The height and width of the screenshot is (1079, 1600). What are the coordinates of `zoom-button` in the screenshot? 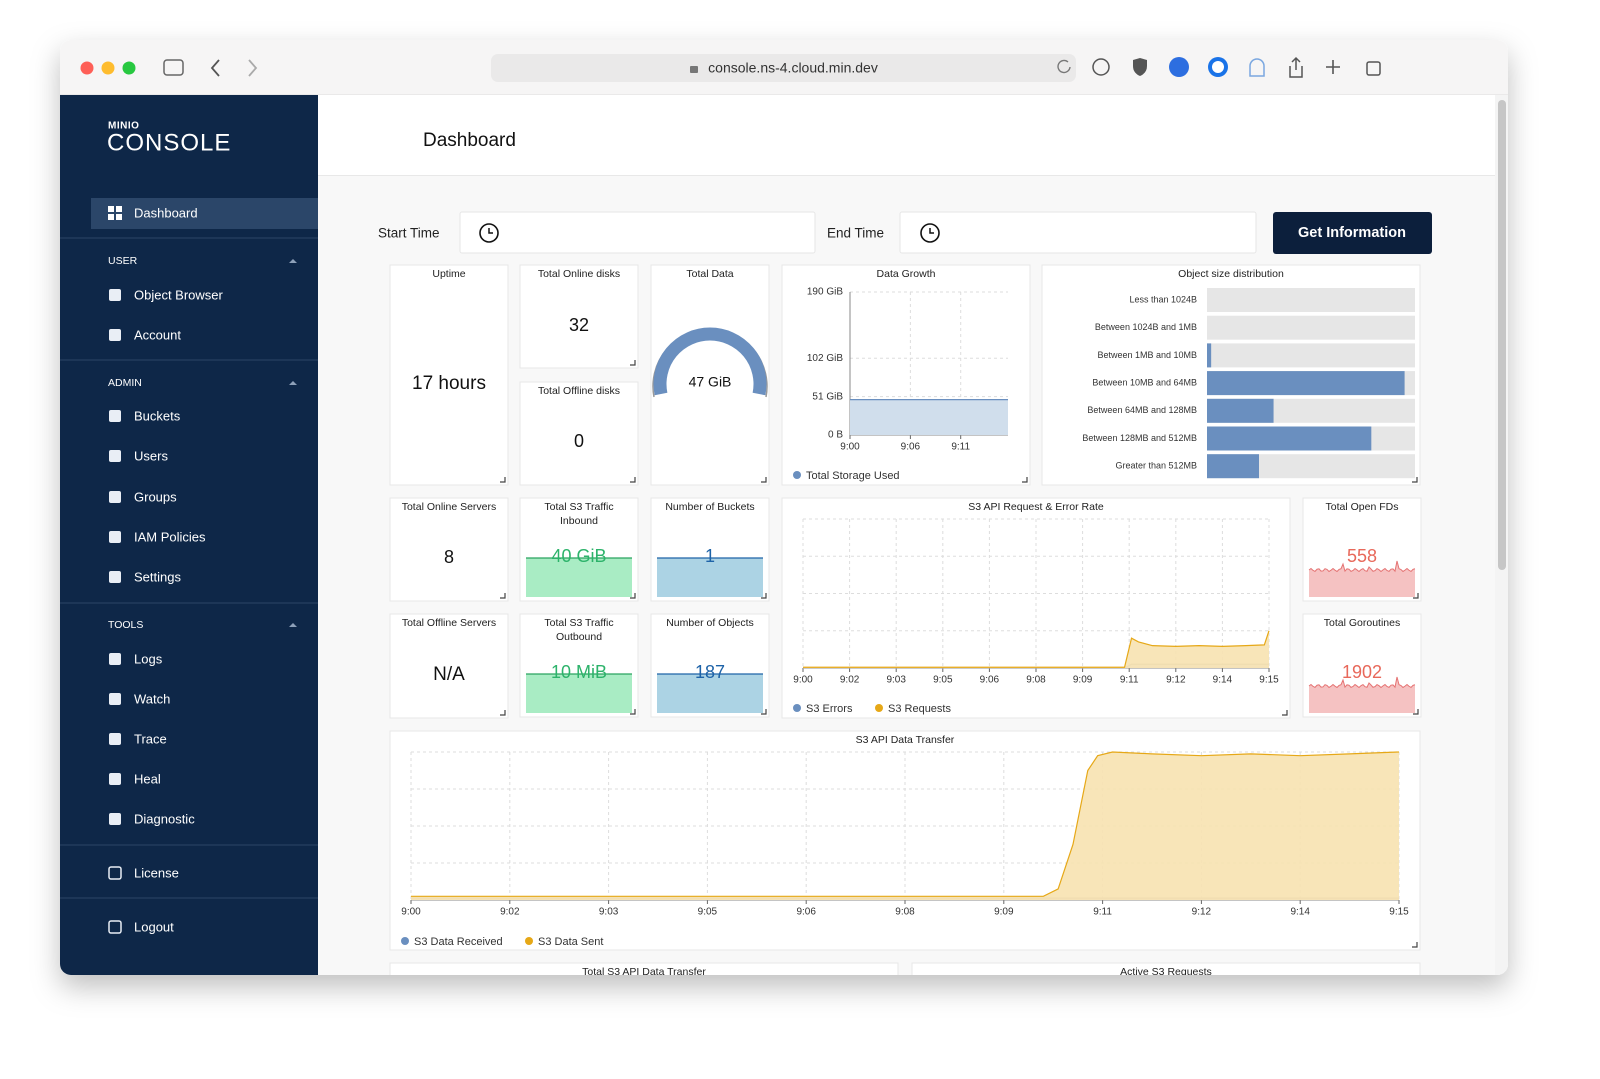 It's located at (129, 68).